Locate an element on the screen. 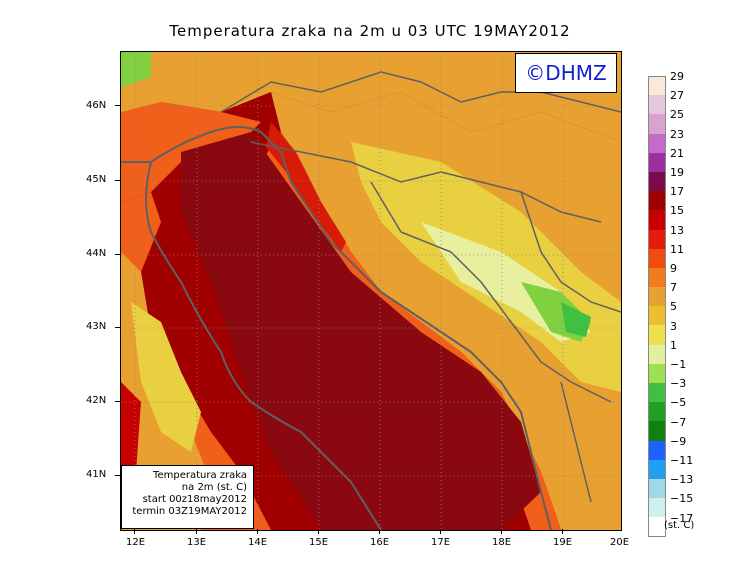  colorbar-label: 17 is located at coordinates (677, 192).